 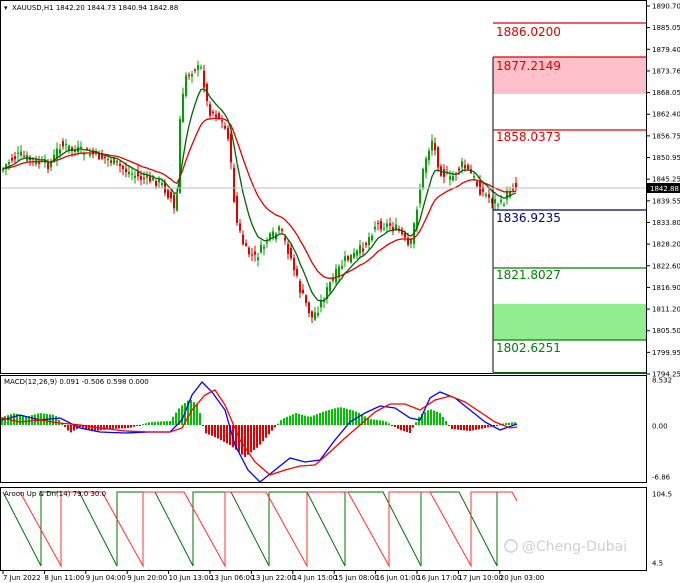 What do you see at coordinates (666, 158) in the screenshot?
I see `main-y-label: 1850.95` at bounding box center [666, 158].